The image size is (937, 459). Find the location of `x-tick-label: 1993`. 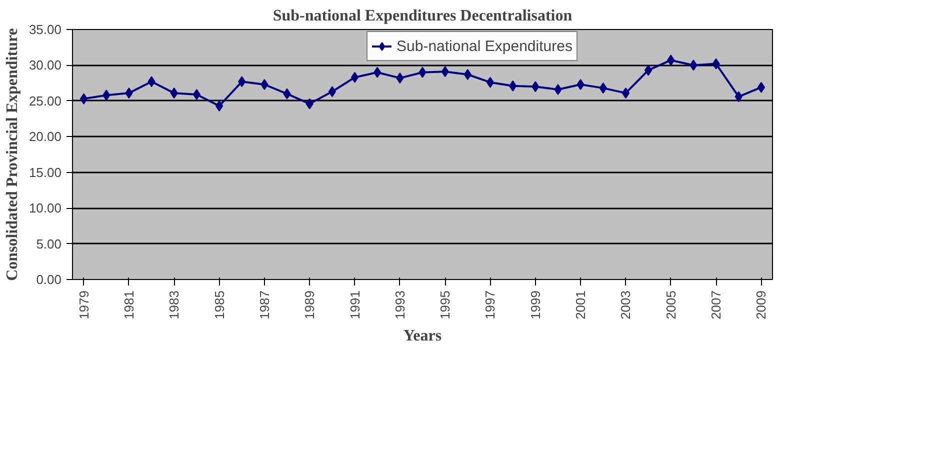

x-tick-label: 1993 is located at coordinates (400, 305).